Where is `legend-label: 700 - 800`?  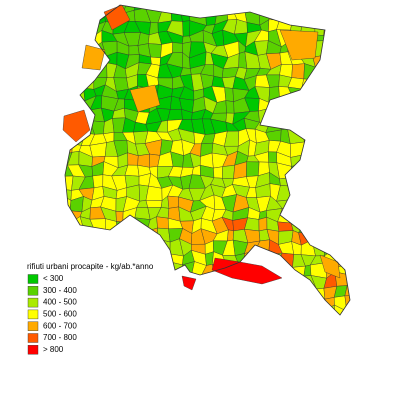 legend-label: 700 - 800 is located at coordinates (60, 337).